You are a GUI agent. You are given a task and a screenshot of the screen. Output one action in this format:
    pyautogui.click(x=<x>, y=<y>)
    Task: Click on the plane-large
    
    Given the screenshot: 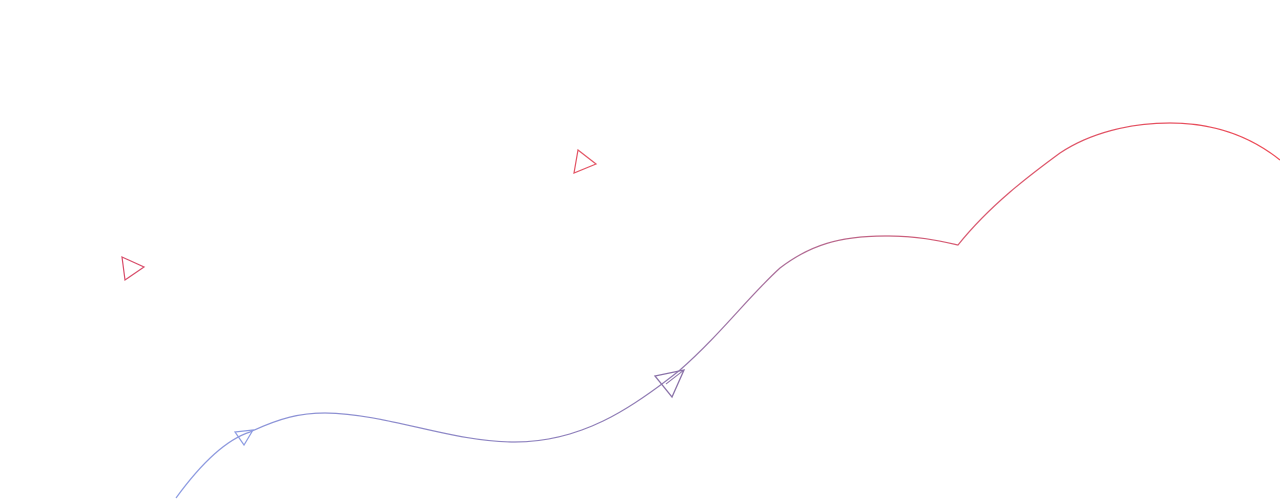 What is the action you would take?
    pyautogui.click(x=669, y=384)
    